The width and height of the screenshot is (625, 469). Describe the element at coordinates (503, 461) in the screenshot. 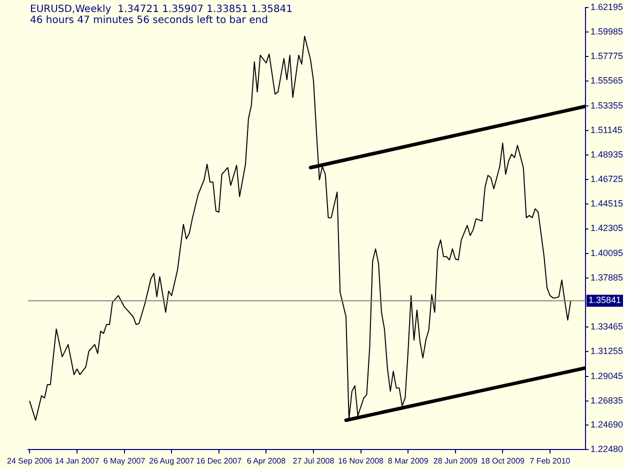

I see `x-tick-label: 18 Oct 2009` at that location.